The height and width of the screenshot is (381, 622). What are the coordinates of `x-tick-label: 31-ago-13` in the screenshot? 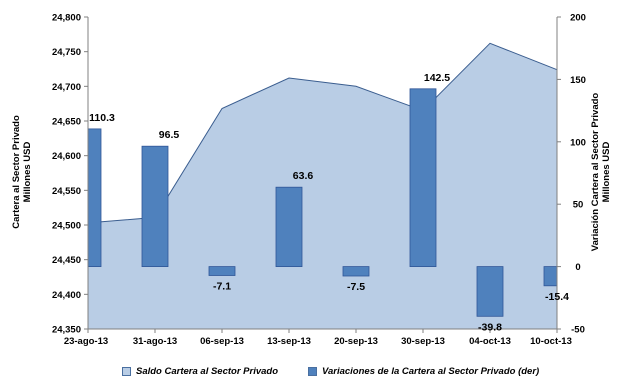 It's located at (155, 341).